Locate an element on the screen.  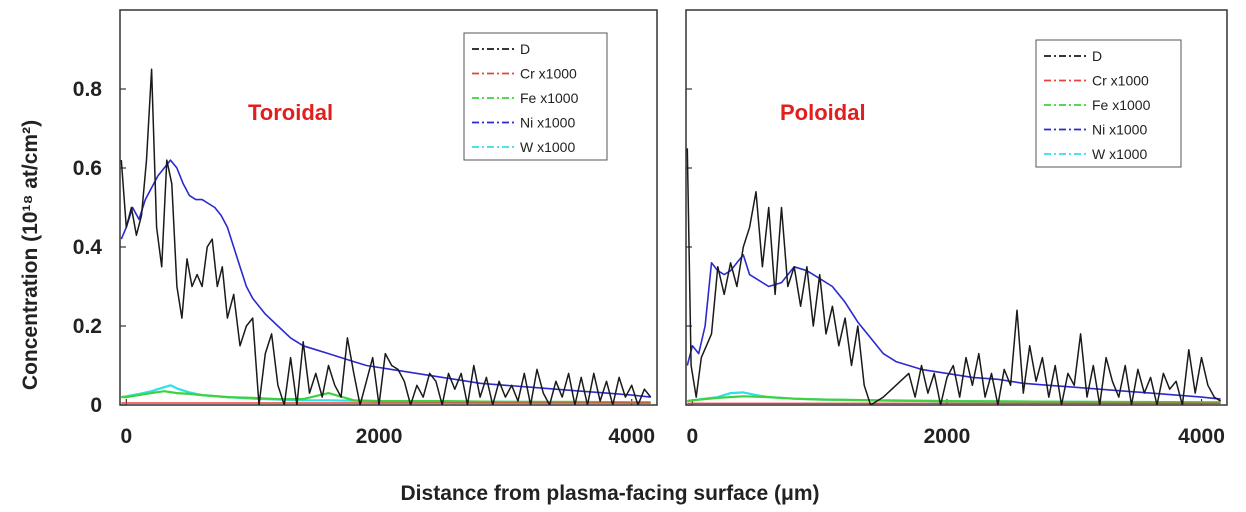
panel-annotation: Toroidal is located at coordinates (290, 112).